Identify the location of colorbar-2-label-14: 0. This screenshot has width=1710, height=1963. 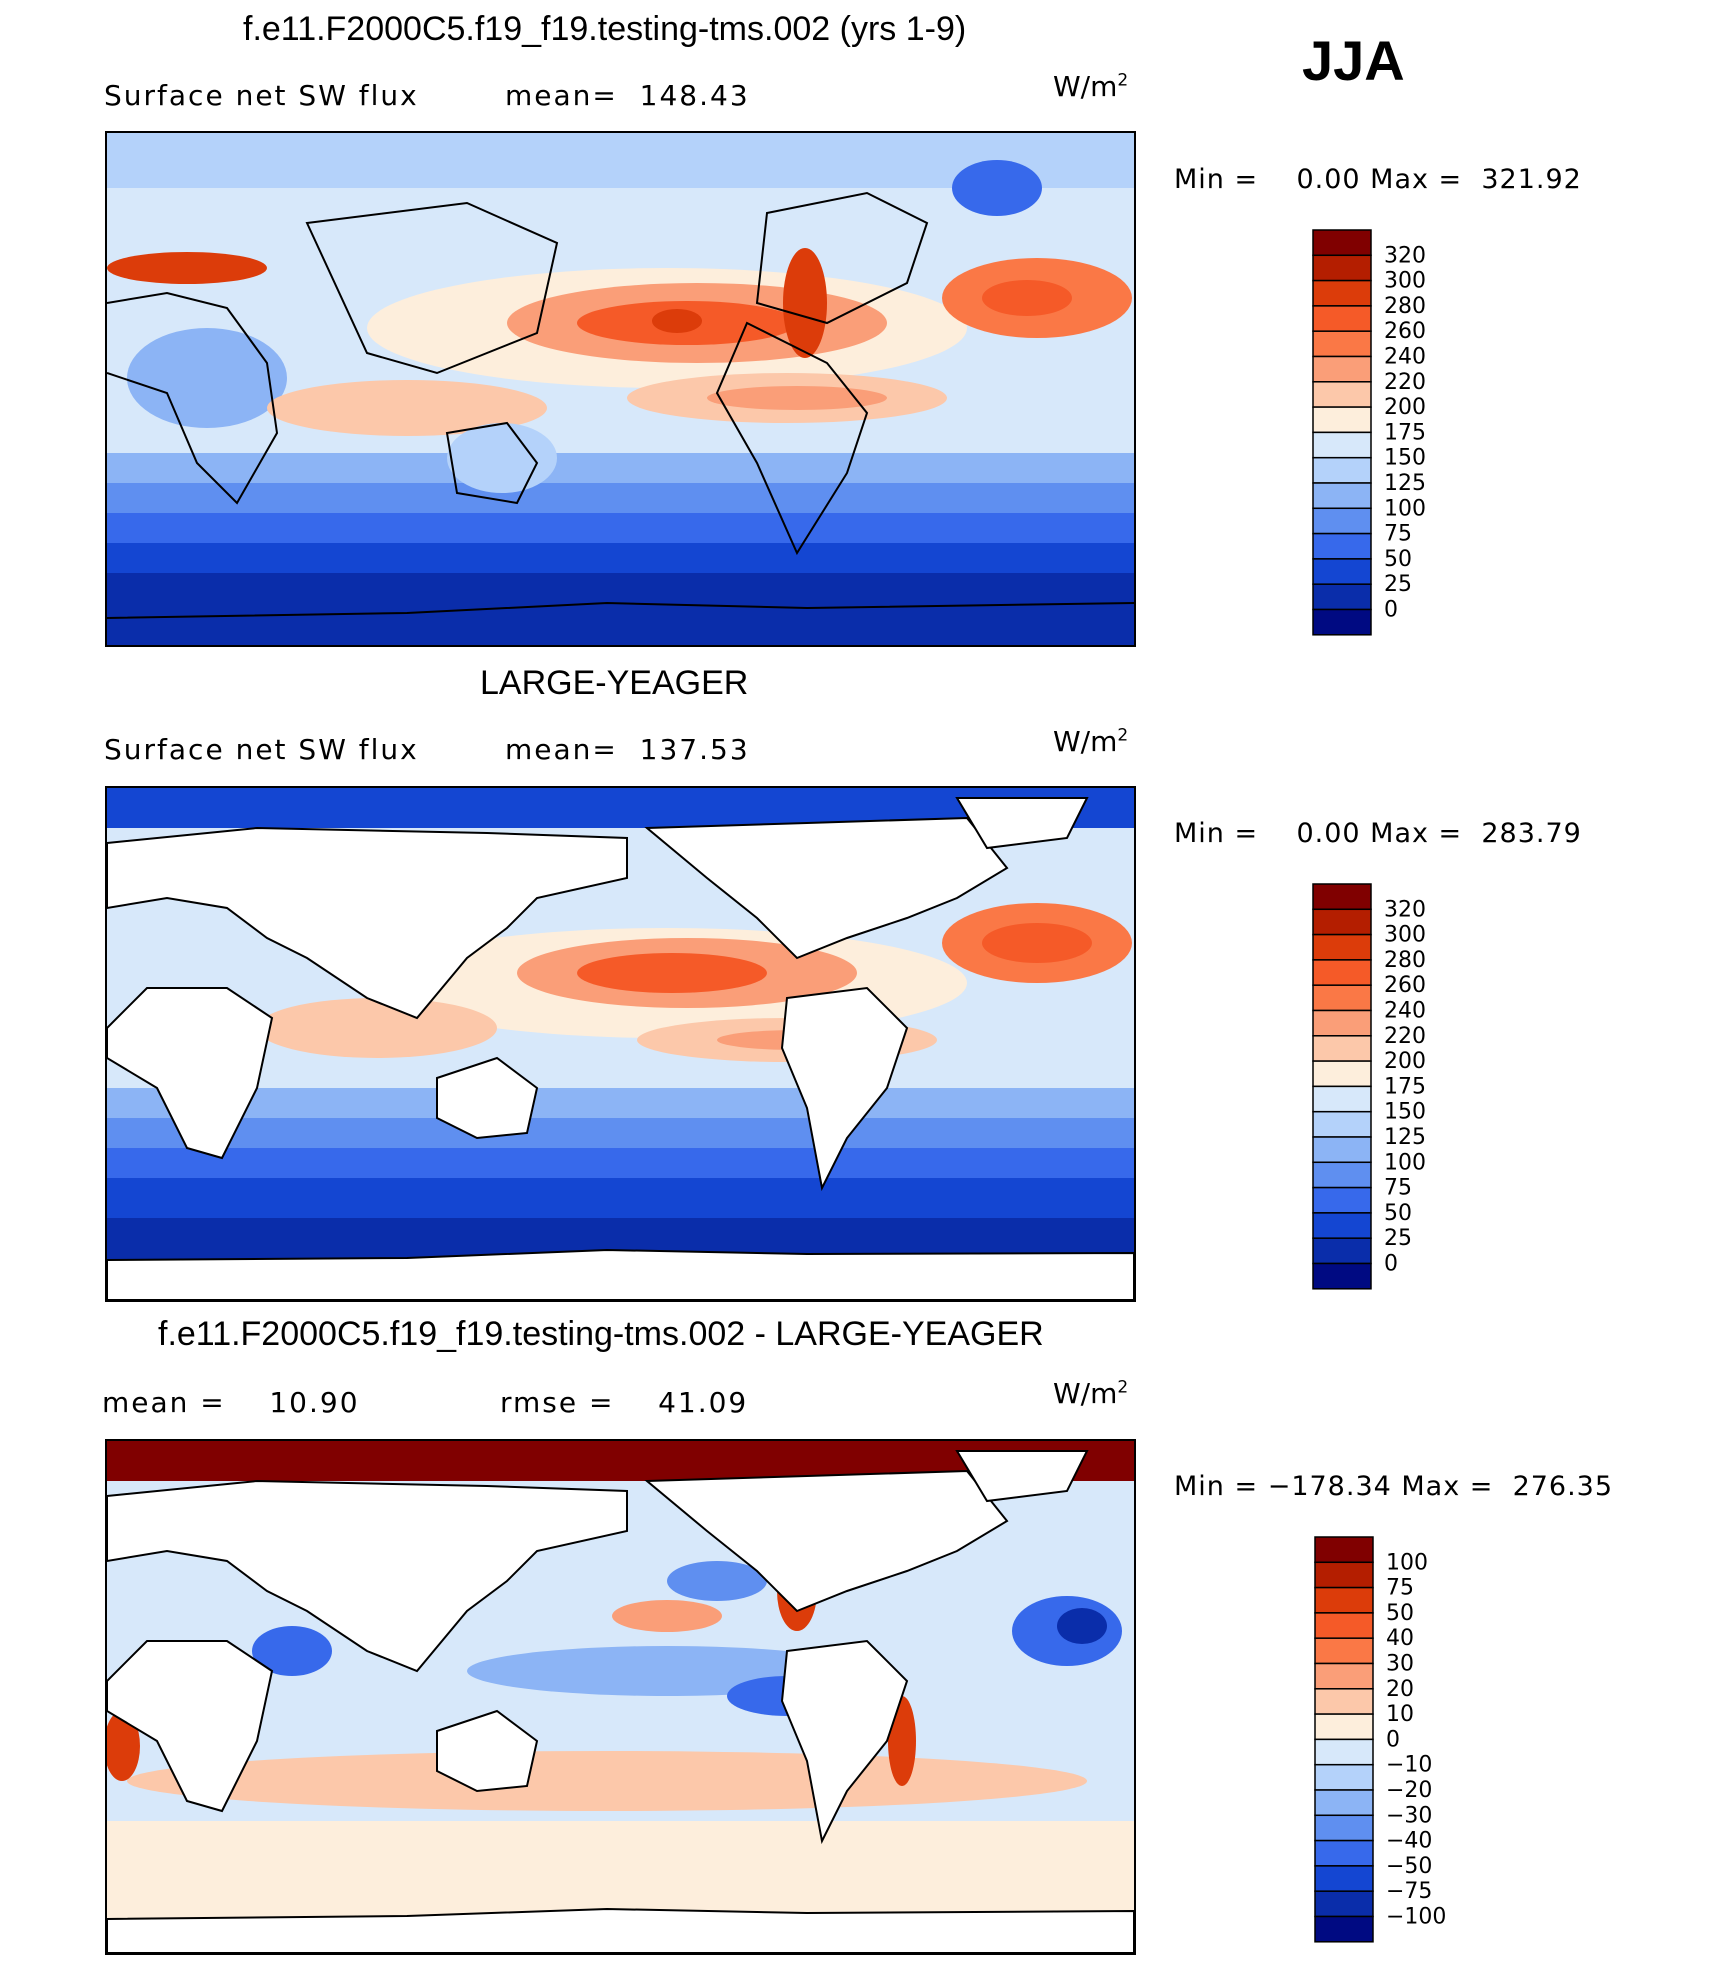
(1391, 1264).